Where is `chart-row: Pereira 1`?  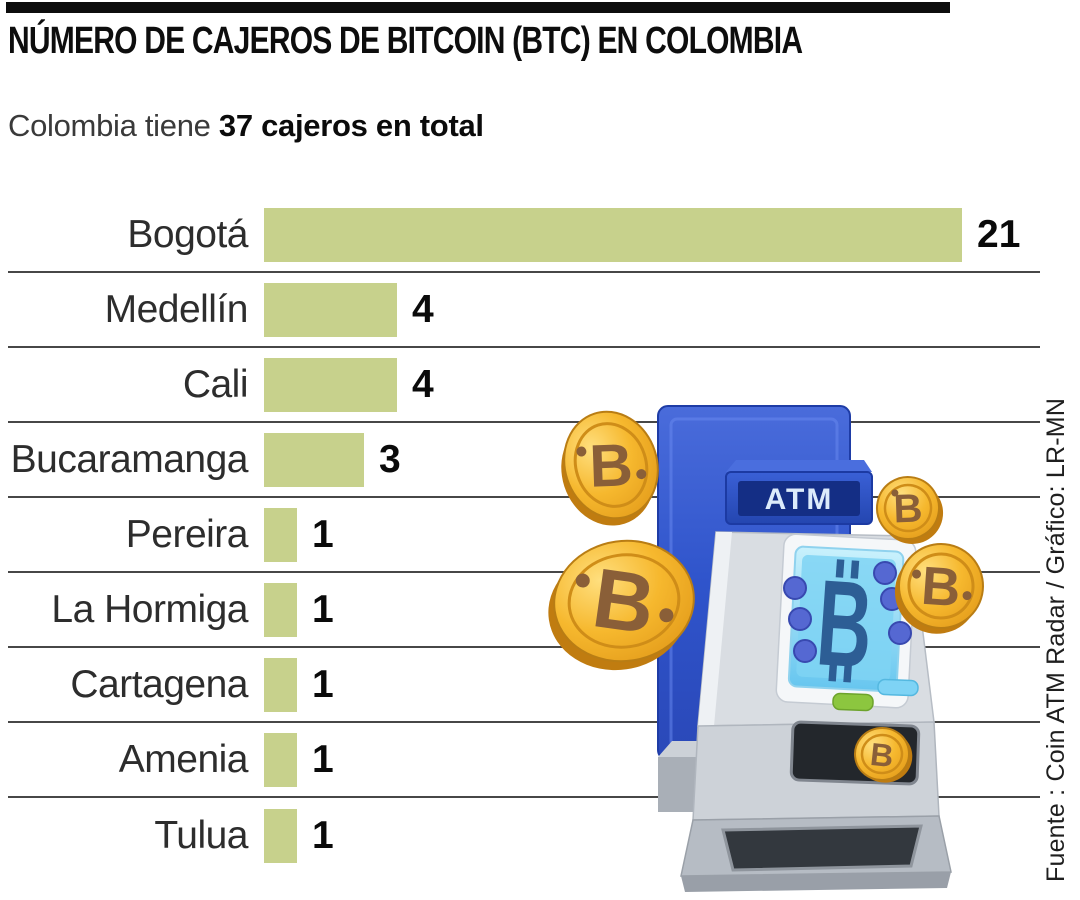 chart-row: Pereira 1 is located at coordinates (524, 535).